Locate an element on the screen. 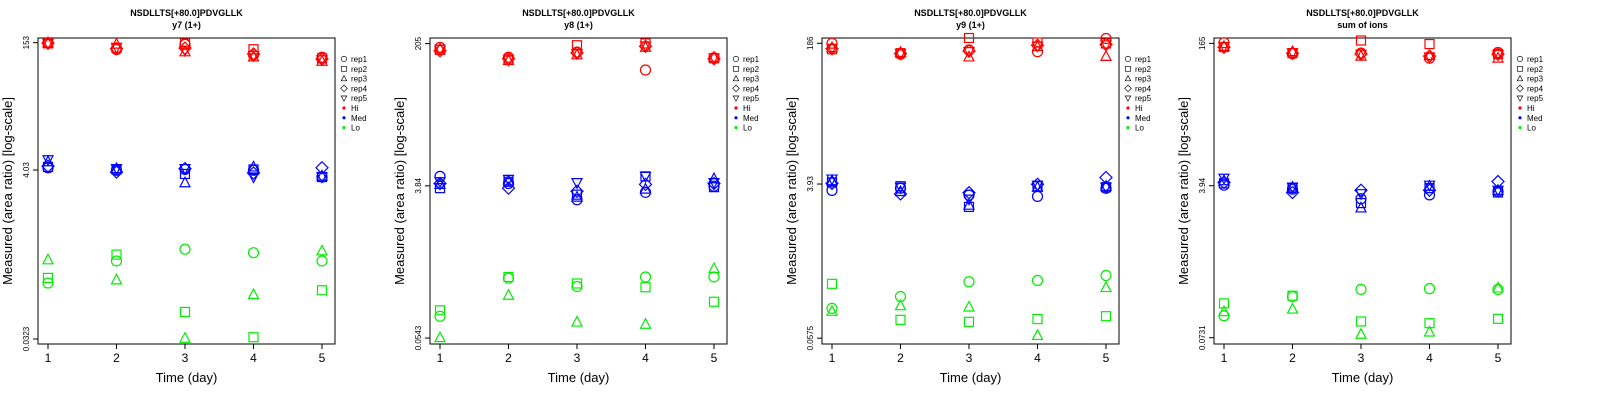 This screenshot has width=1600, height=405. point-lo-rep2-day1 is located at coordinates (832, 283).